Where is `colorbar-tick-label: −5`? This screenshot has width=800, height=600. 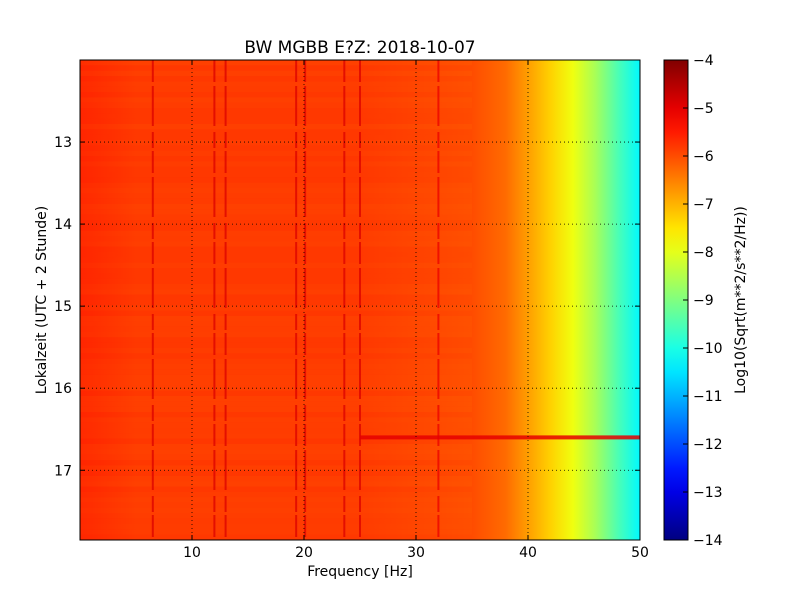 colorbar-tick-label: −5 is located at coordinates (703, 109).